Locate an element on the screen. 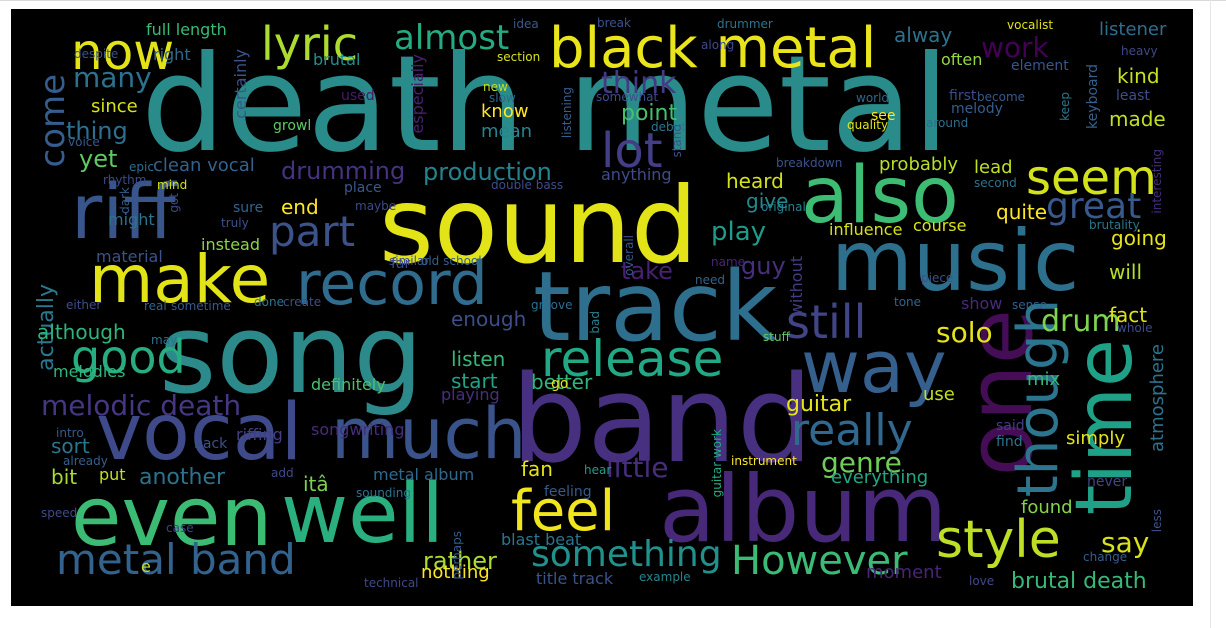 The width and height of the screenshot is (1226, 628). cloud-word: vocalist is located at coordinates (1030, 25).